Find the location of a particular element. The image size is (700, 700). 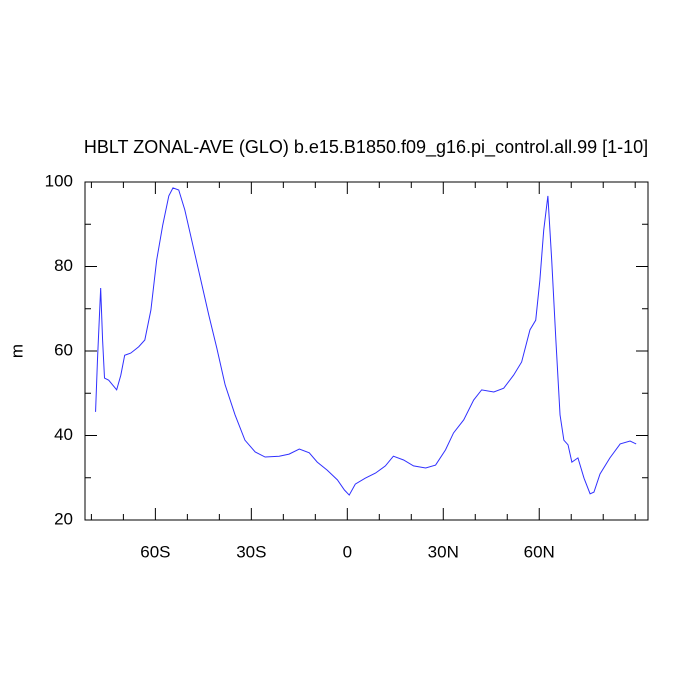

x-tick-label: 30N is located at coordinates (443, 551).